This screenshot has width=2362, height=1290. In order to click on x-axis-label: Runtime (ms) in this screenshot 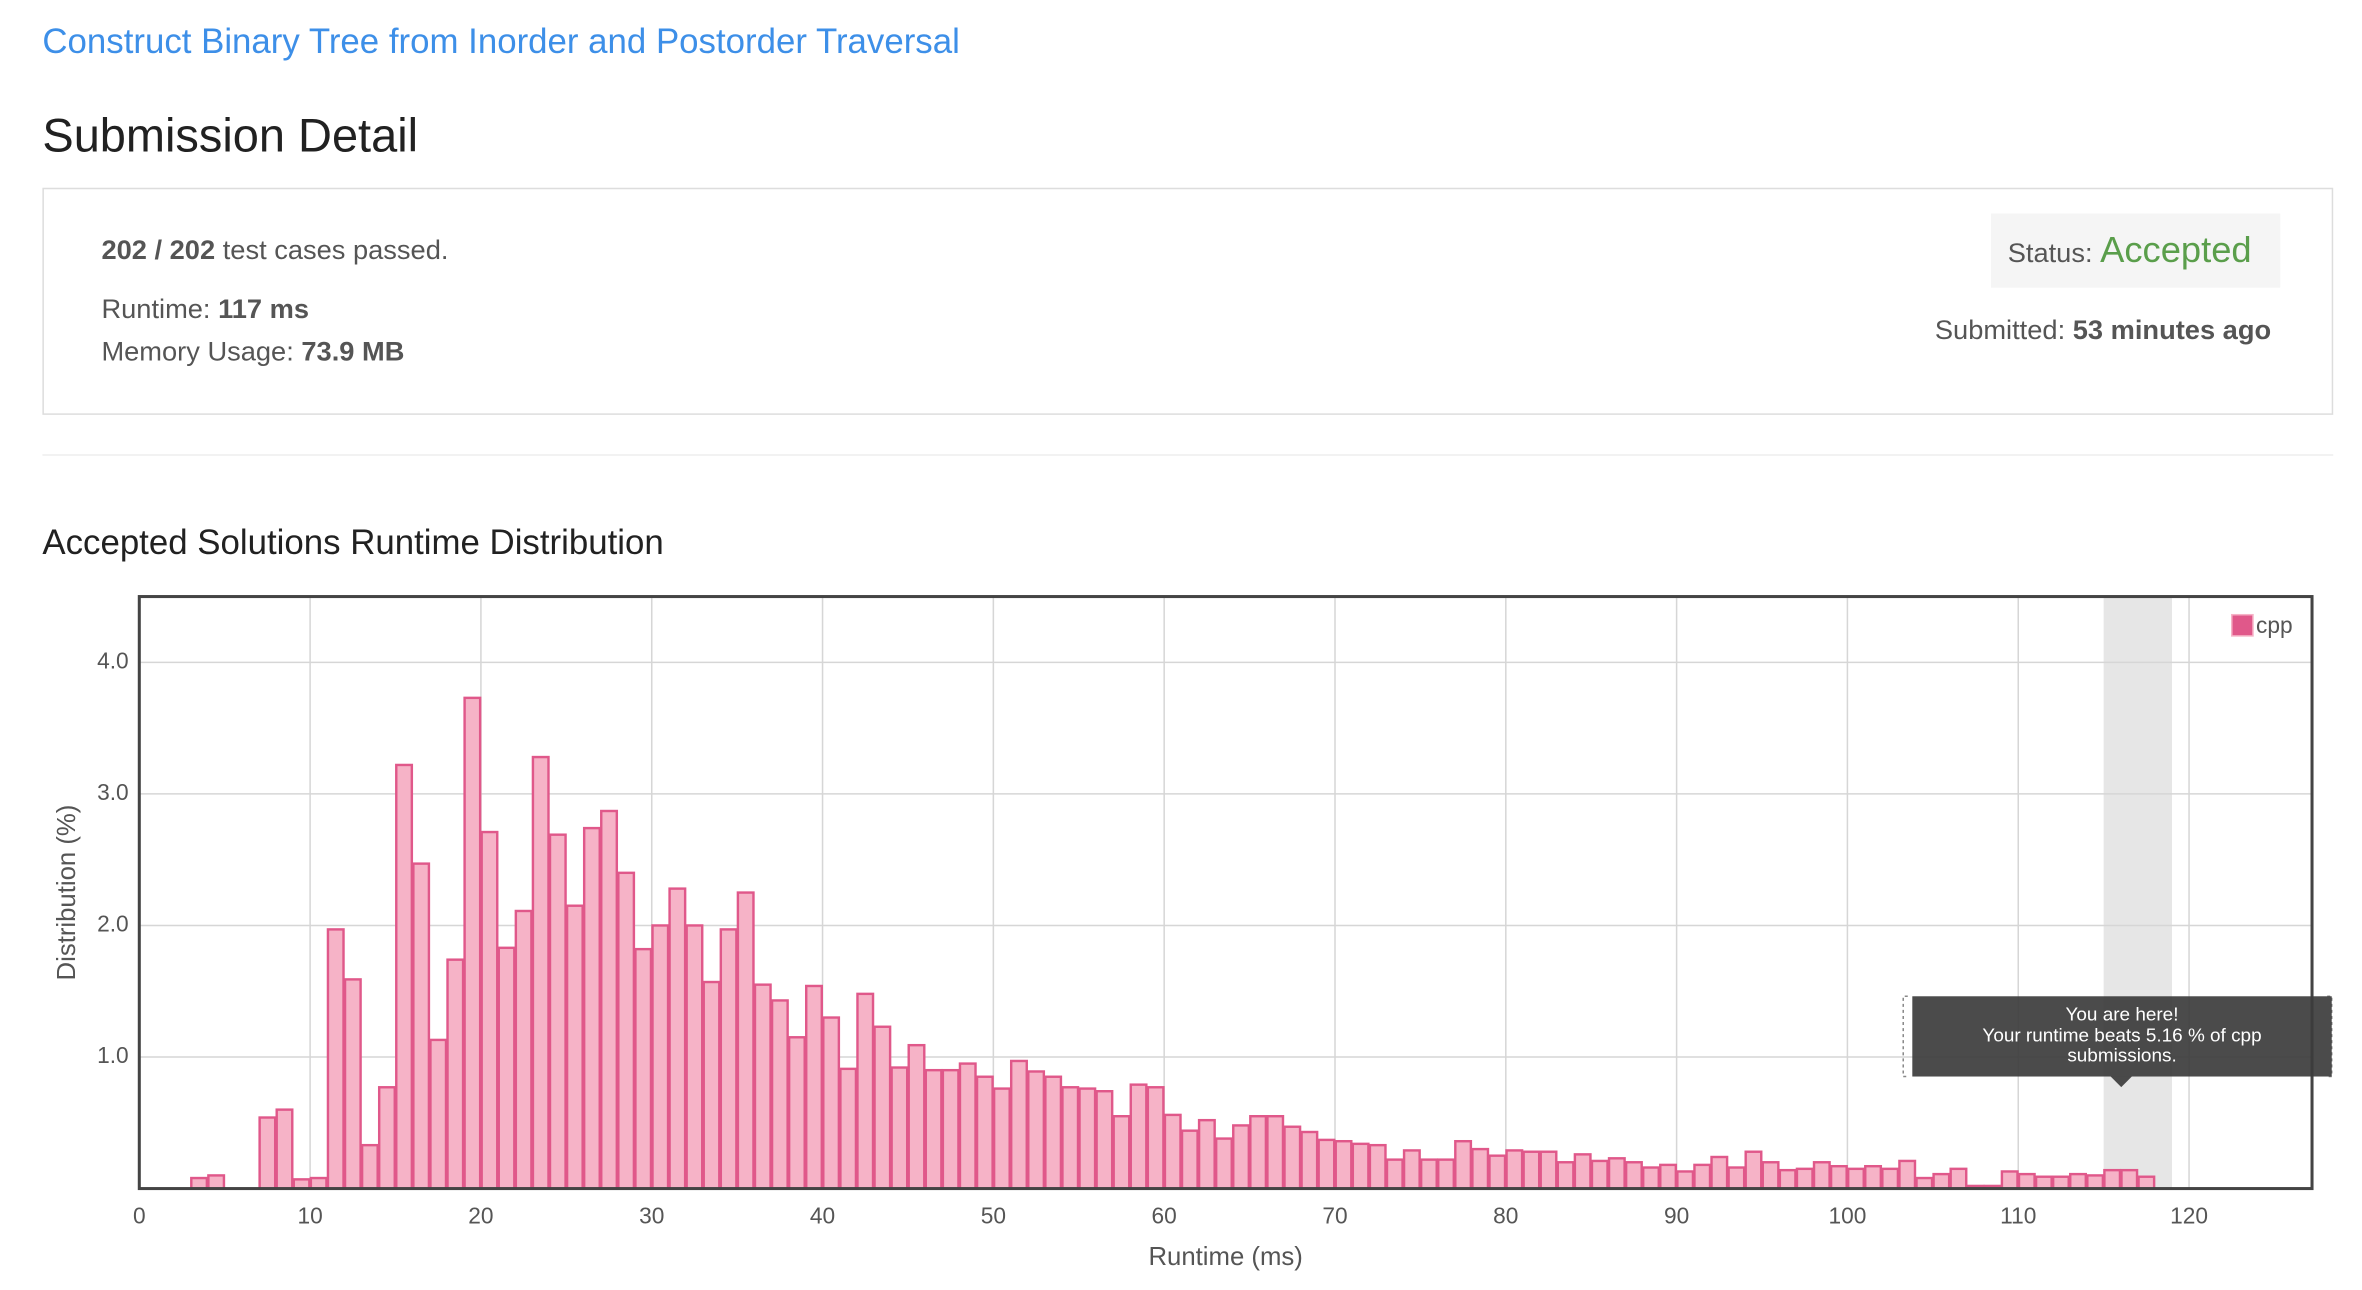, I will do `click(1225, 1257)`.